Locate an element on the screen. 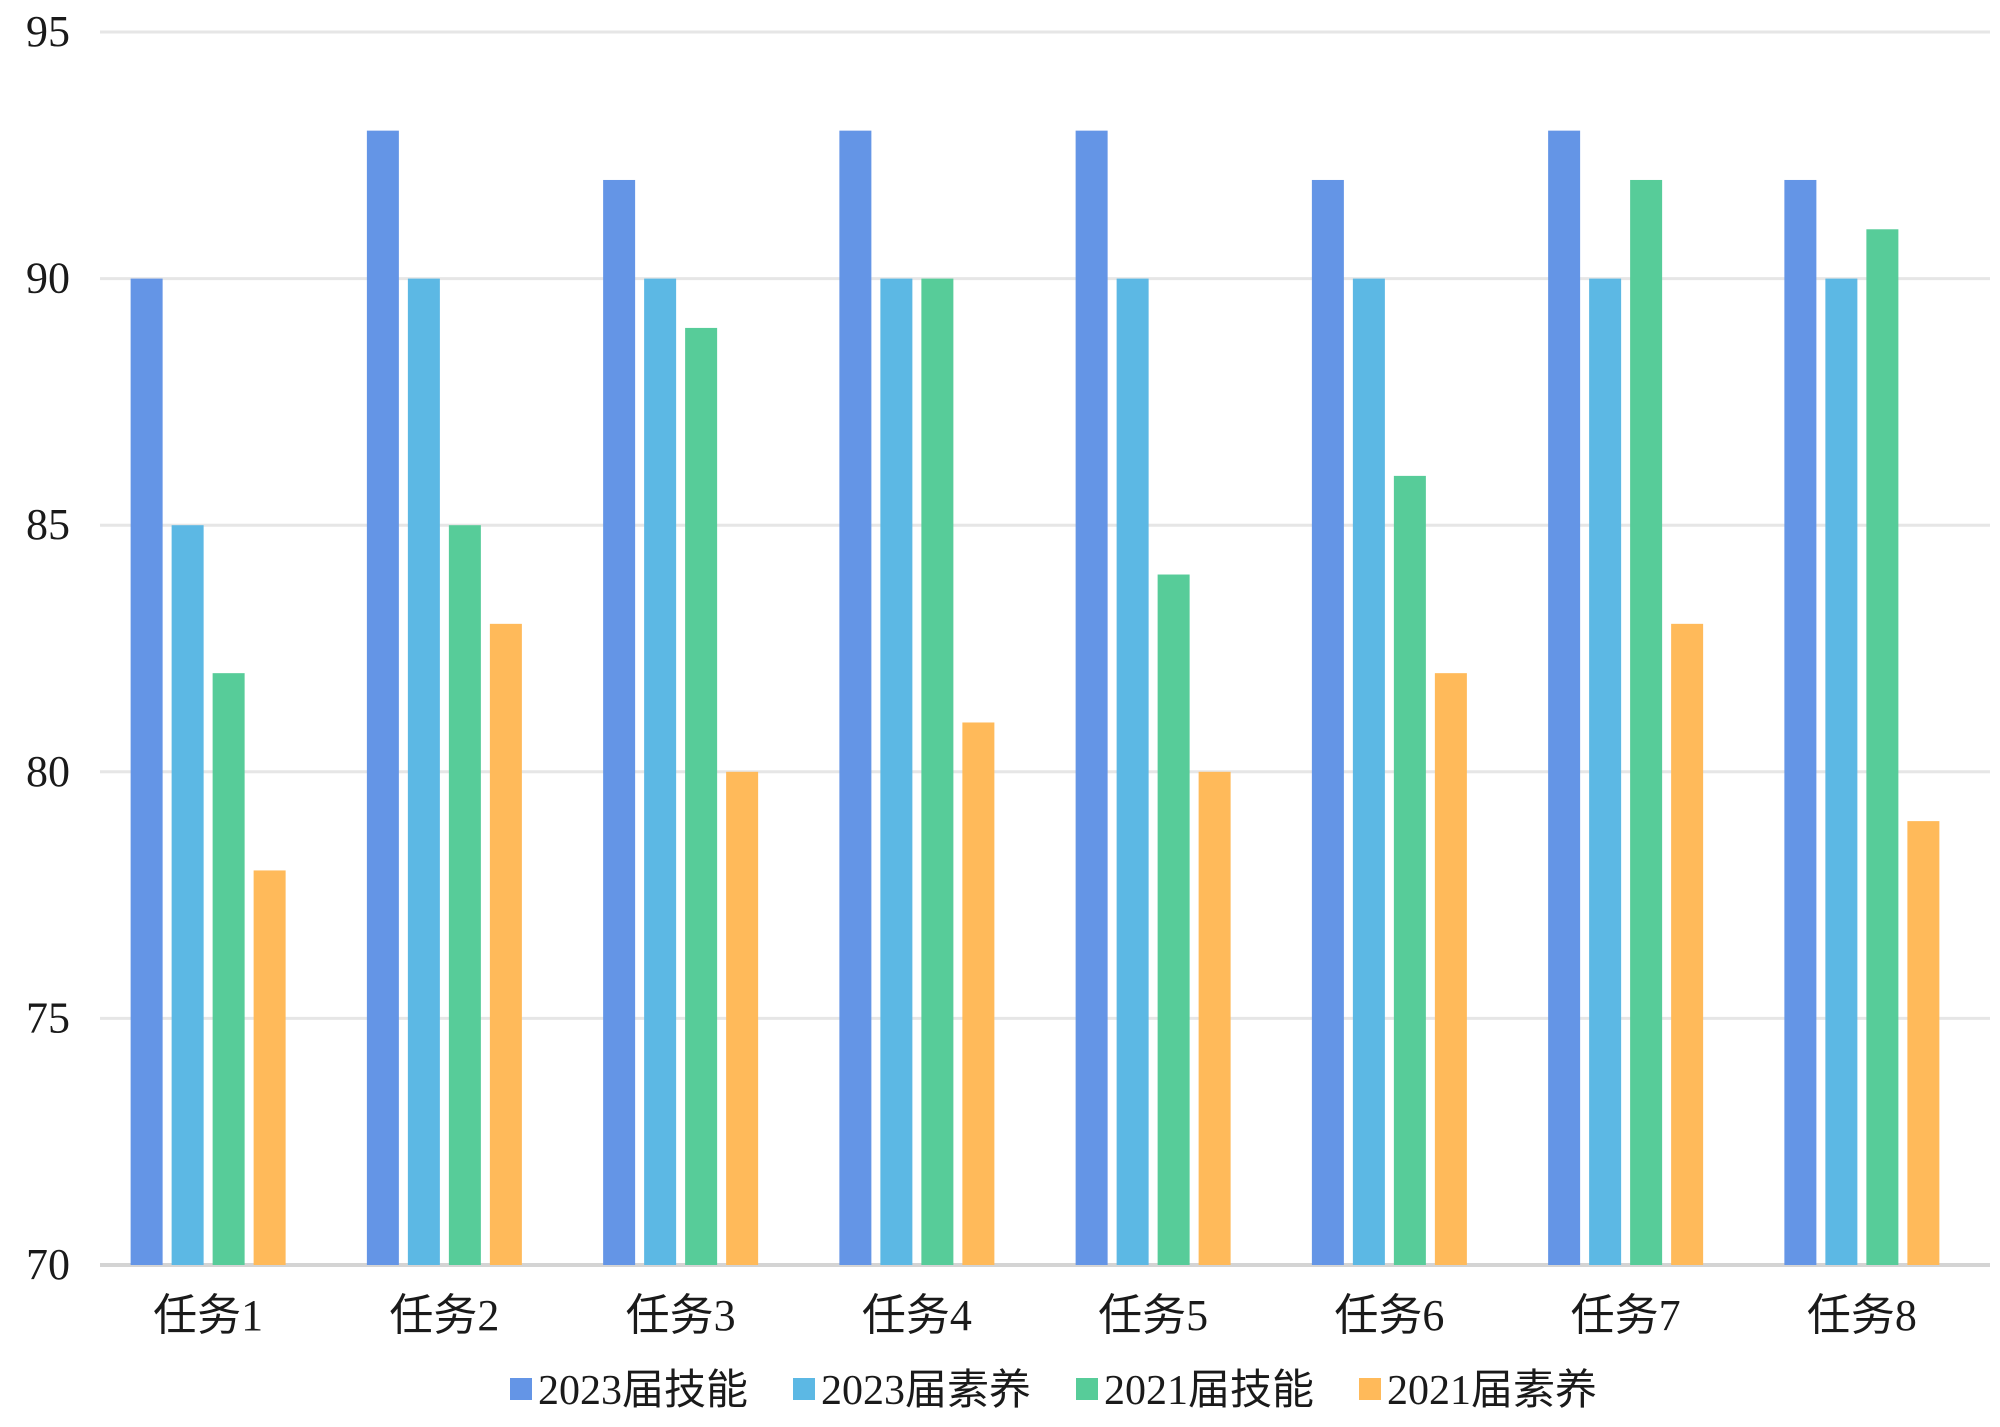 This screenshot has width=2000, height=1427. legend-label: 2023届技能 is located at coordinates (643, 1391).